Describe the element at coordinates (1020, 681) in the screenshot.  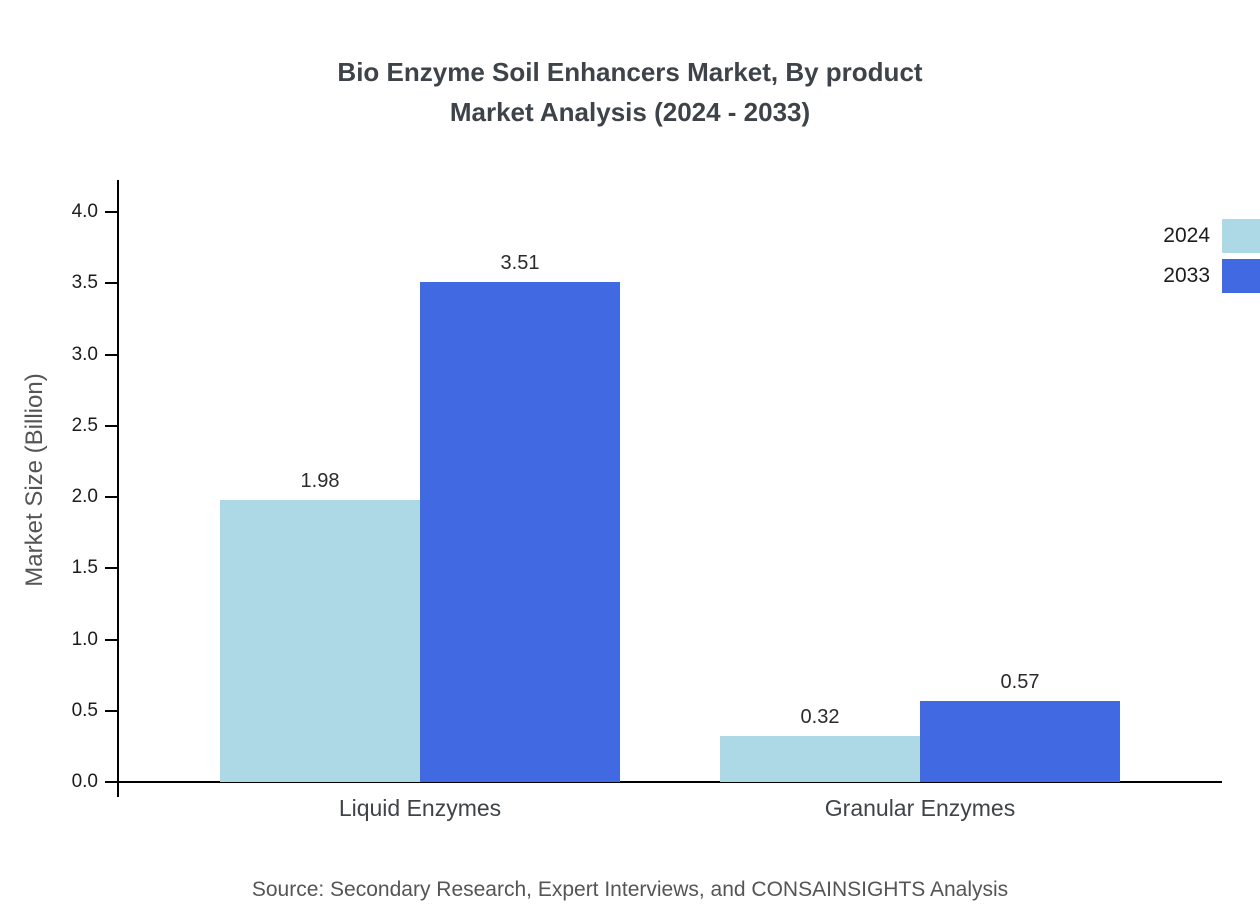
I see `bar-value-label: 0.57` at that location.